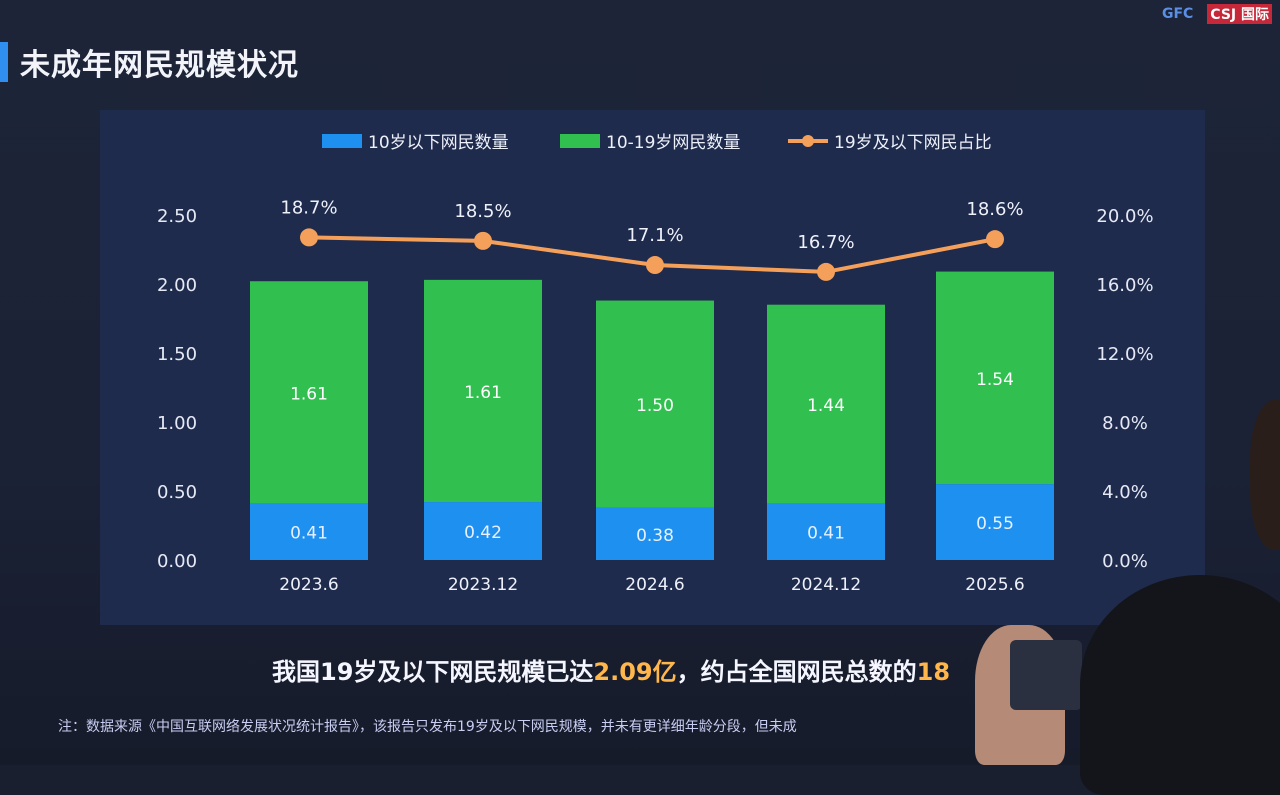 This screenshot has height=795, width=1280. What do you see at coordinates (483, 585) in the screenshot?
I see `x-axis-tick: 2023.12` at bounding box center [483, 585].